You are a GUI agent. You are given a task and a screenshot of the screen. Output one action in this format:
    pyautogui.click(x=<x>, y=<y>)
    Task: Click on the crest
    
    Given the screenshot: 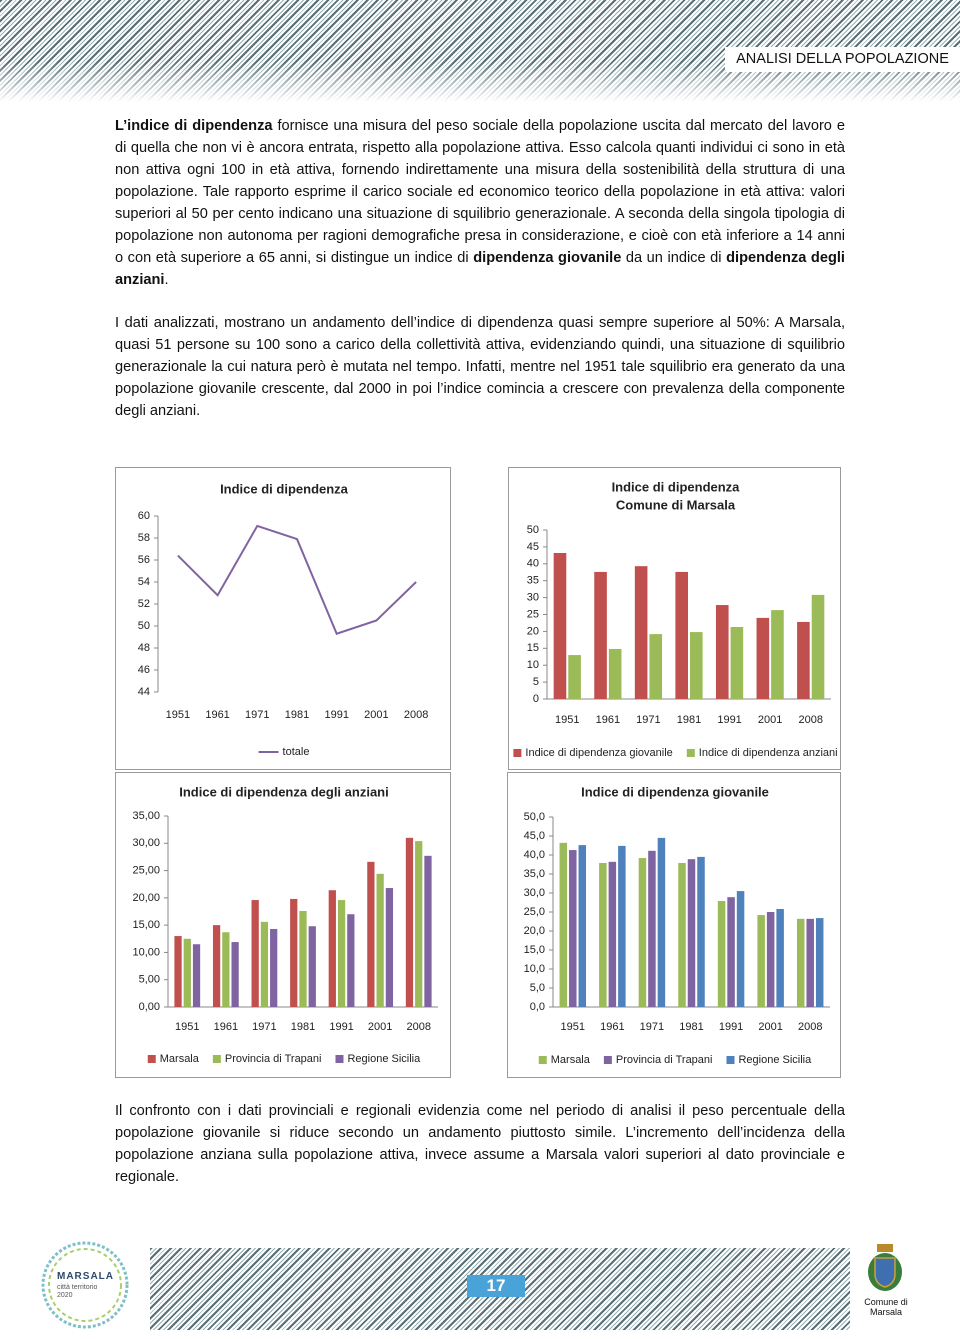 What is the action you would take?
    pyautogui.click(x=885, y=1267)
    